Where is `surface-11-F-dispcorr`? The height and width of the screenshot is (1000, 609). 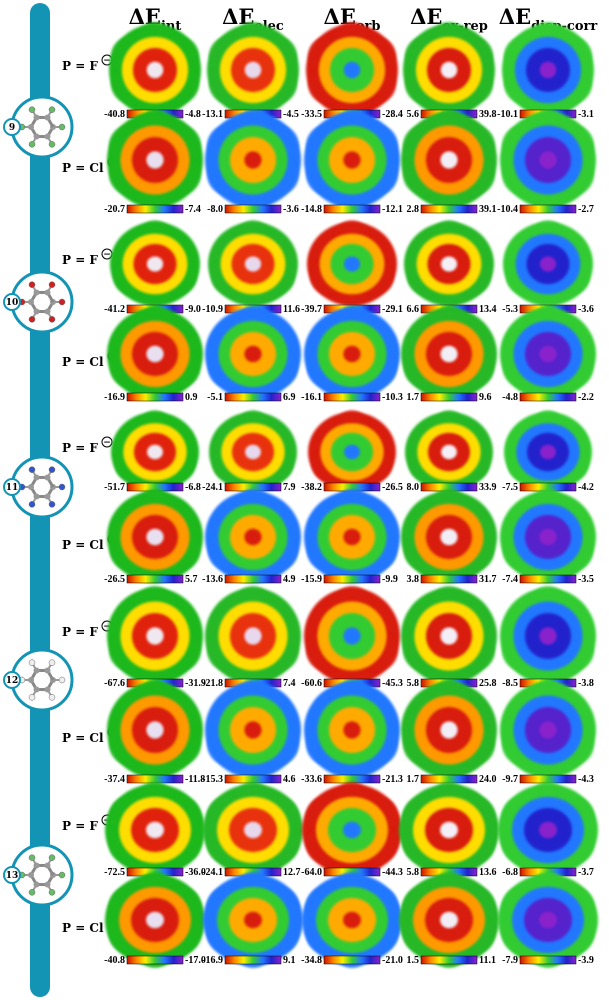 surface-11-F-dispcorr is located at coordinates (548, 451).